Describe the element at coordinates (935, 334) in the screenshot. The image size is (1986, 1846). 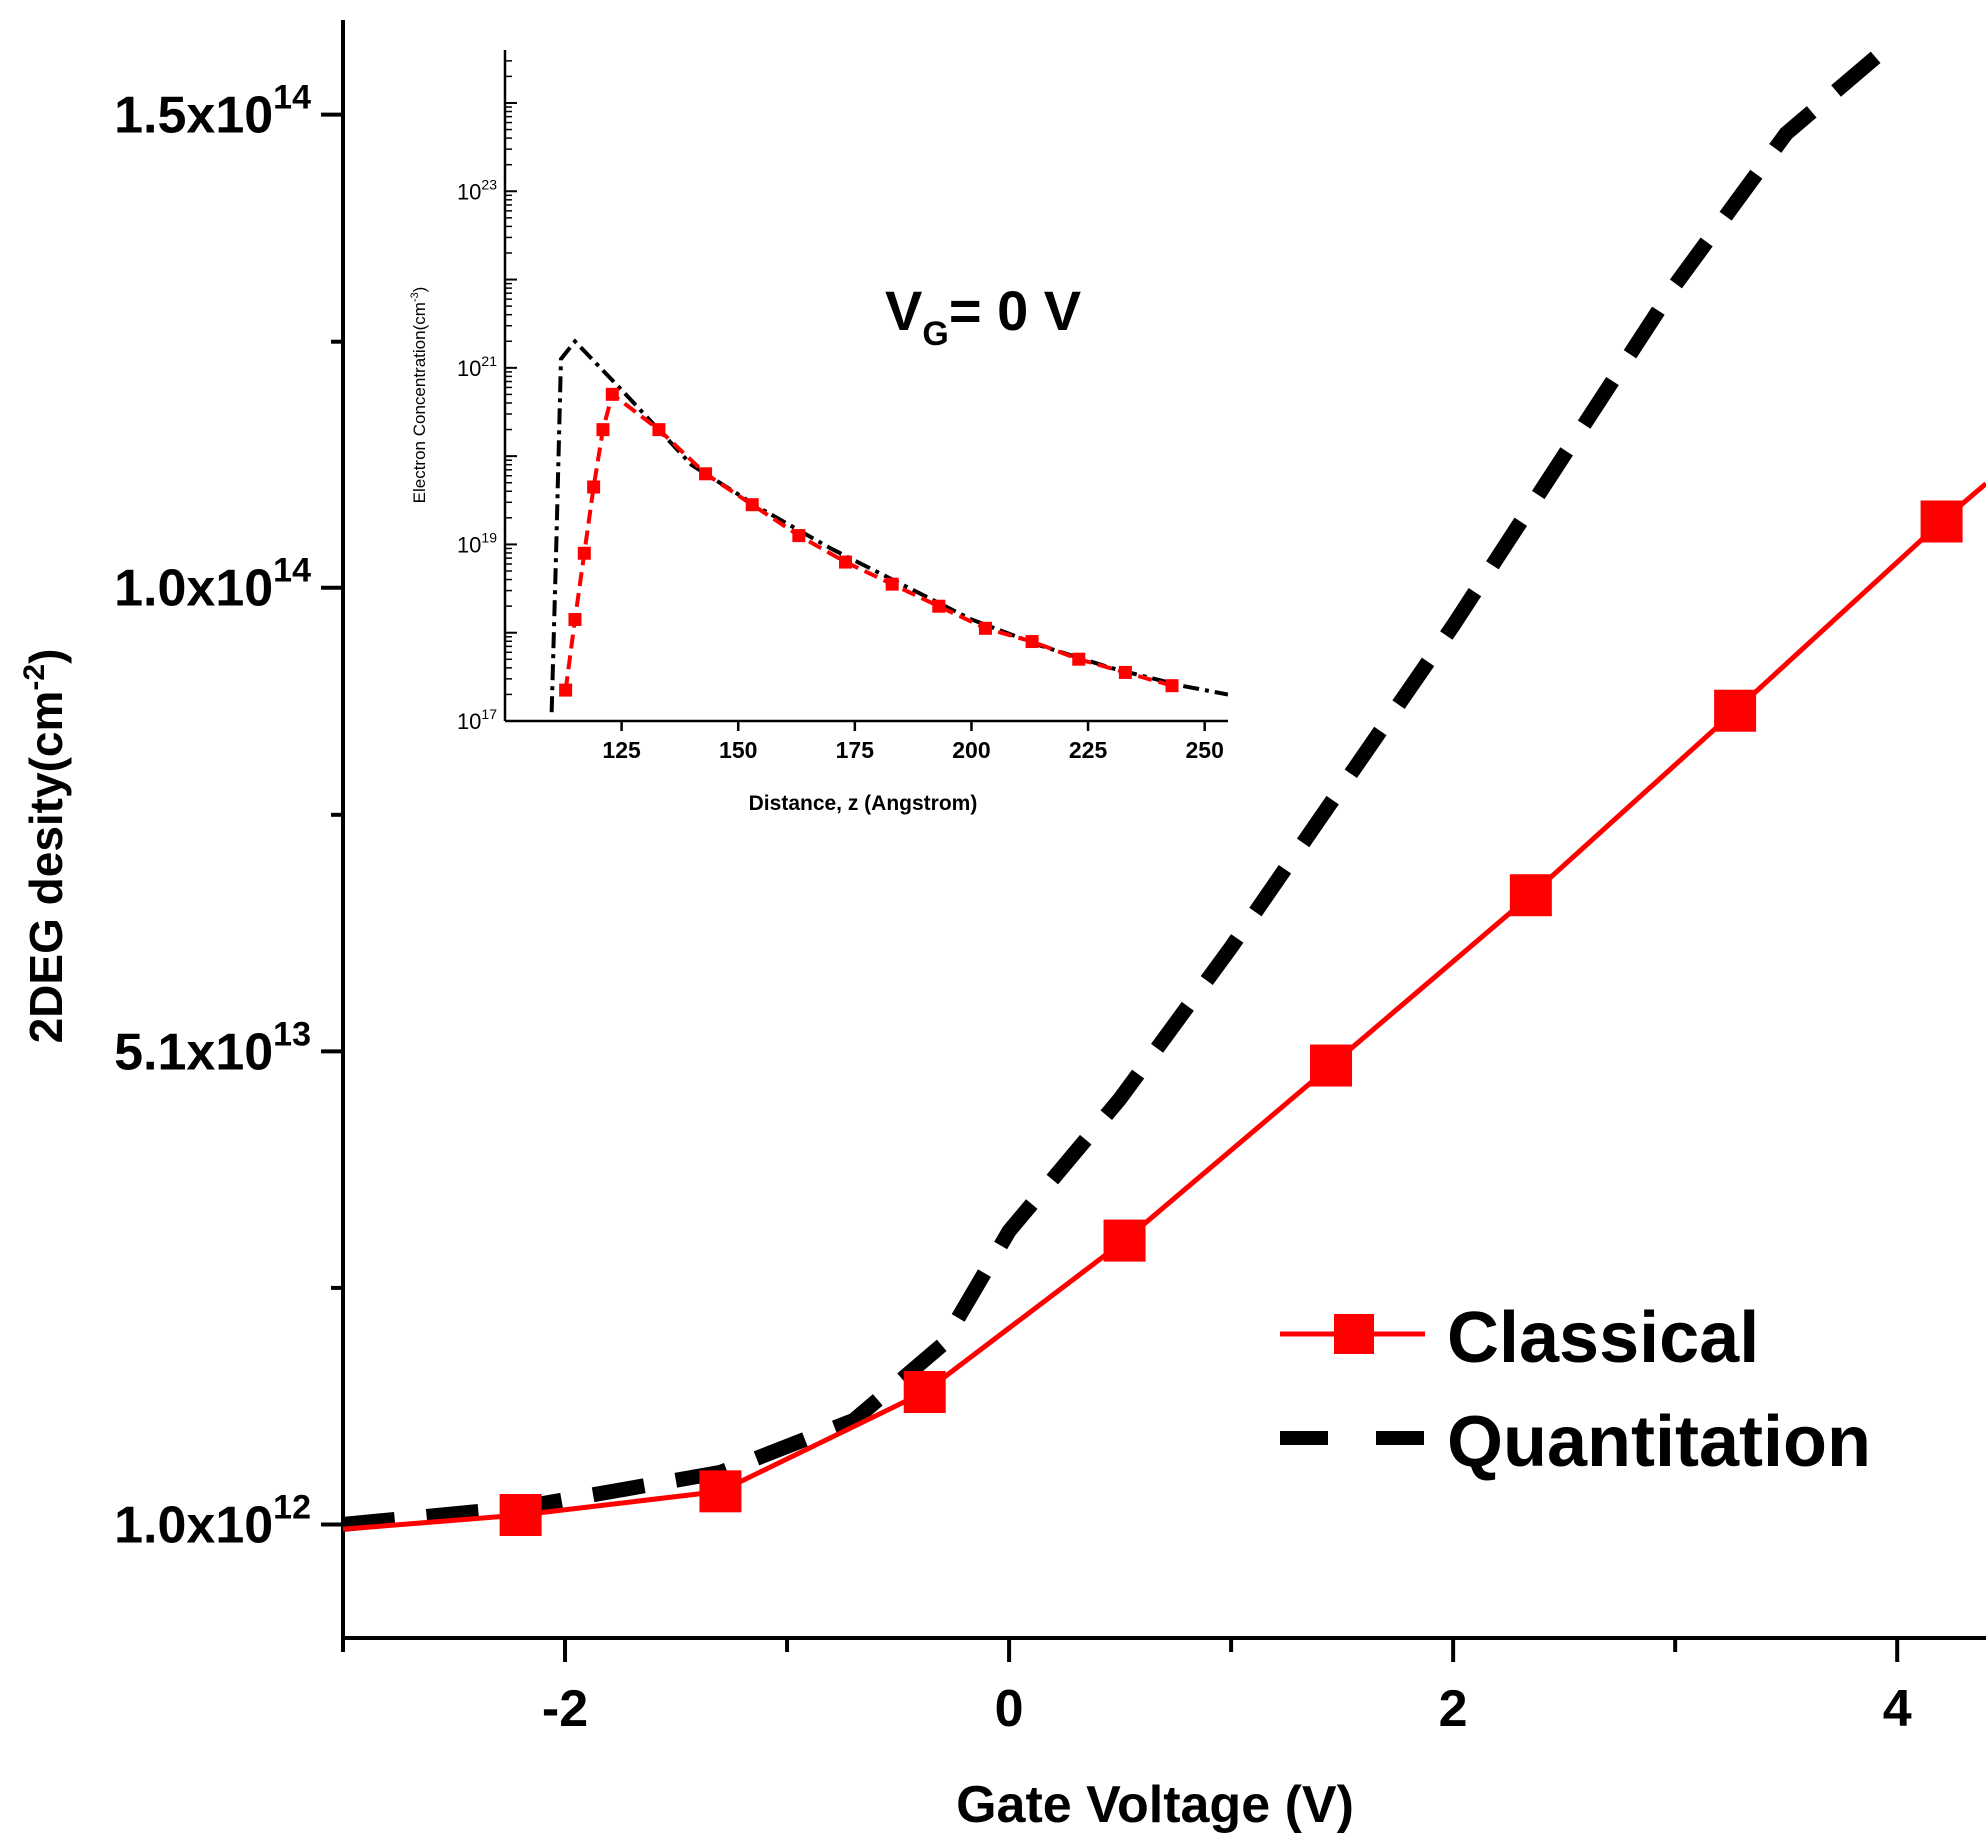
I see `inset-annotation-sub: G` at that location.